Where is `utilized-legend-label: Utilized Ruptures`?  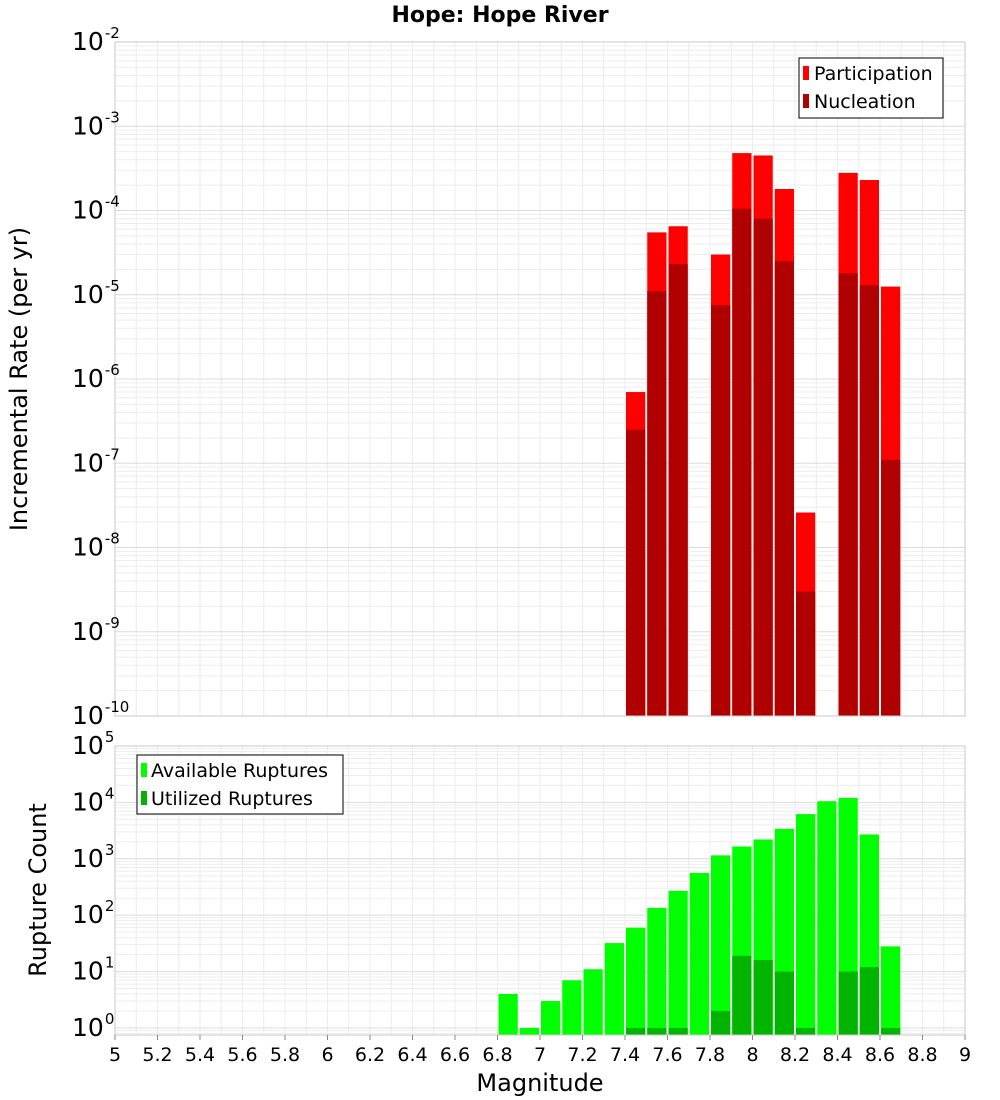 utilized-legend-label: Utilized Ruptures is located at coordinates (232, 799).